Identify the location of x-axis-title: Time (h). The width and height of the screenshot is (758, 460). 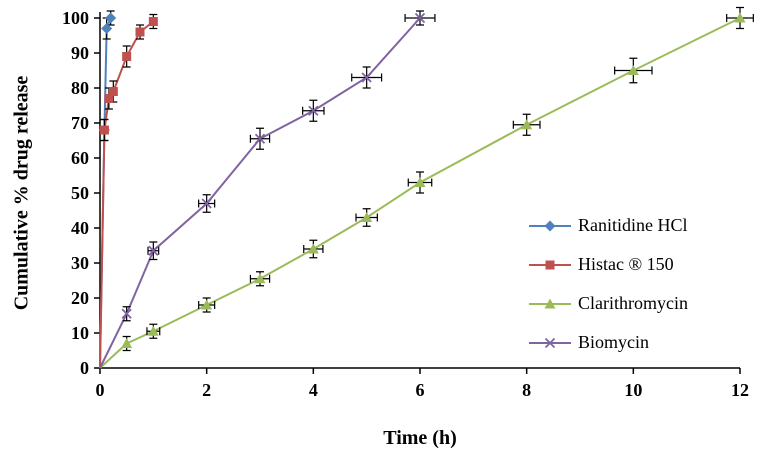
(420, 438).